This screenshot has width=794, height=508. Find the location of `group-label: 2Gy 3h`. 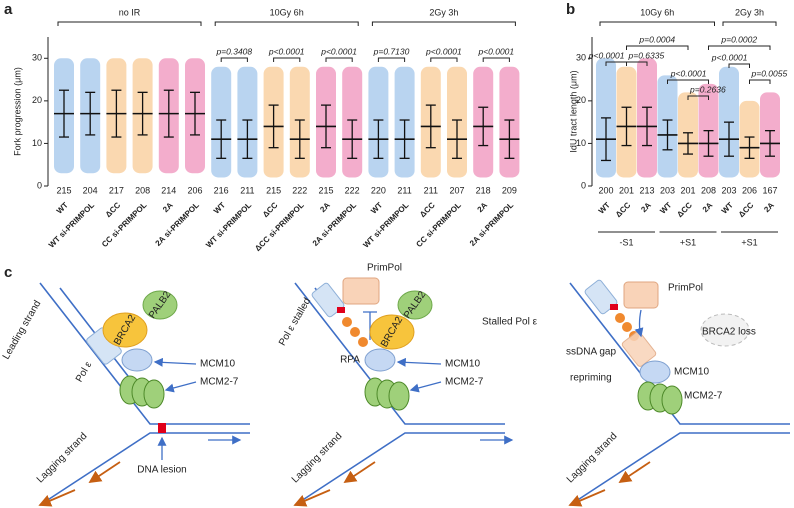

group-label: 2Gy 3h is located at coordinates (443, 12).